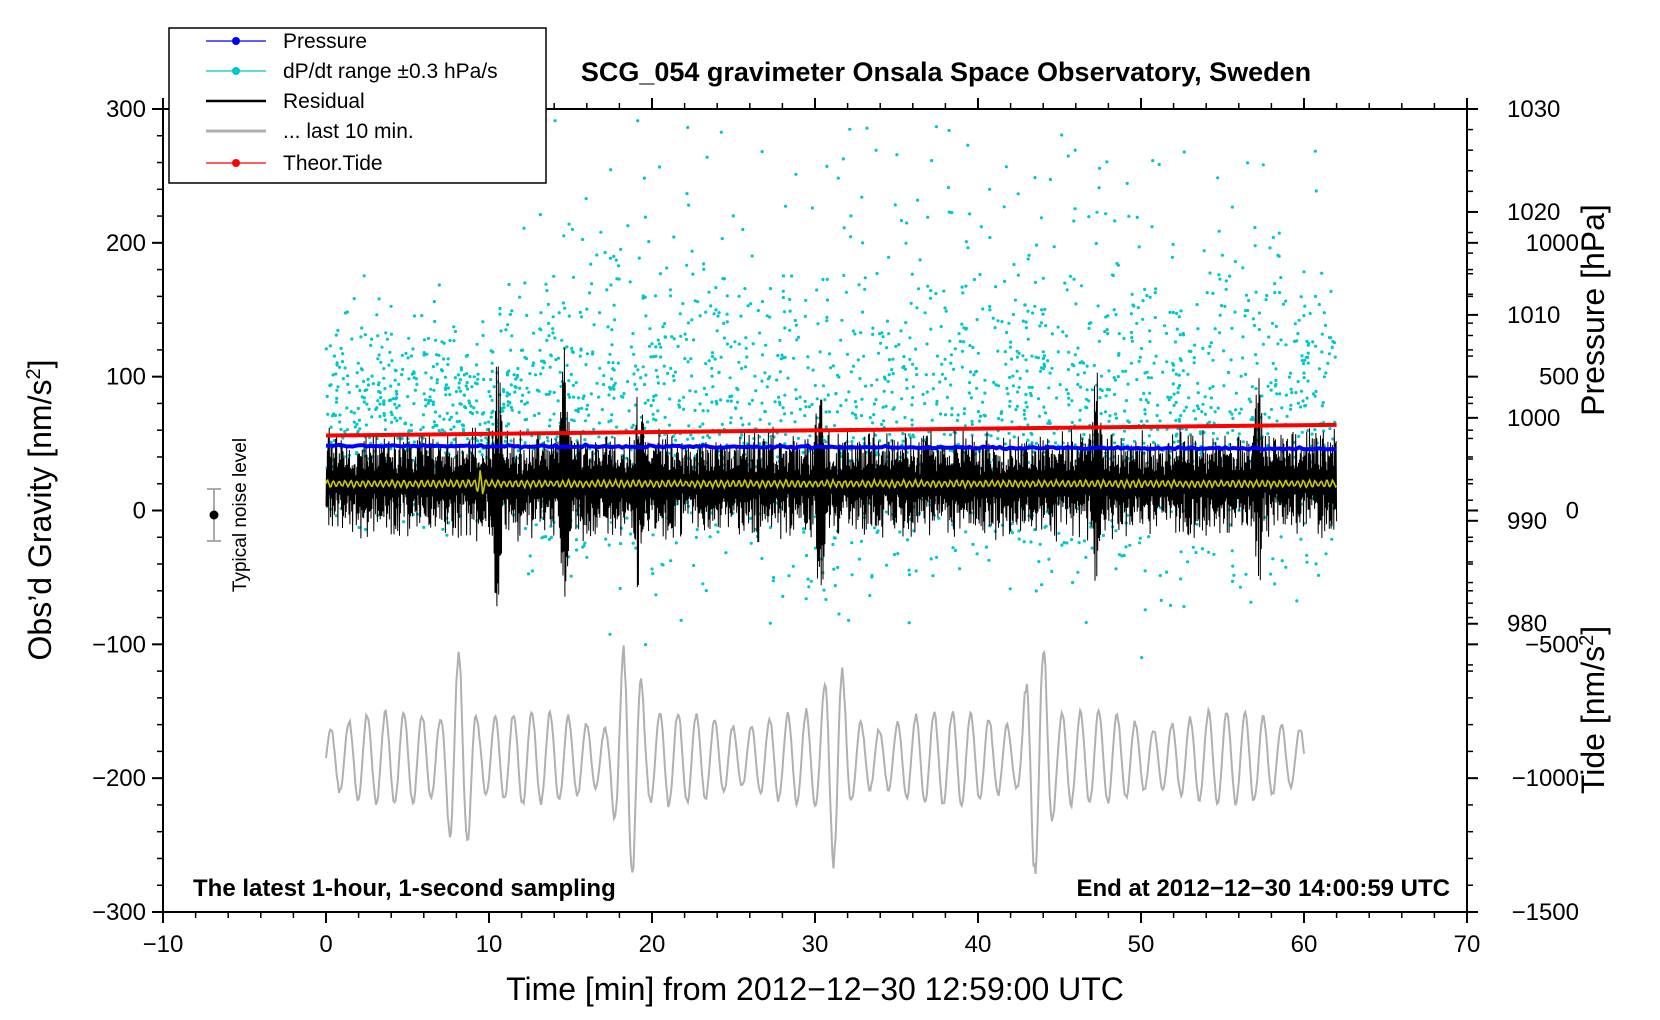  What do you see at coordinates (229, 515) in the screenshot?
I see `noise-level-indicator: Typical noise level` at bounding box center [229, 515].